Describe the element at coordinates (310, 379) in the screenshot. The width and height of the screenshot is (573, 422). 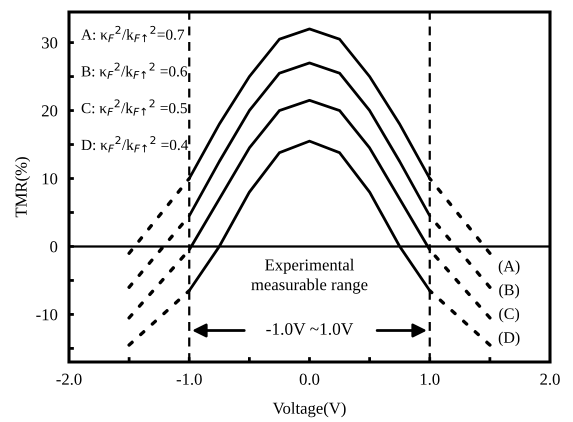
I see `x-tick-label: 0.0` at that location.